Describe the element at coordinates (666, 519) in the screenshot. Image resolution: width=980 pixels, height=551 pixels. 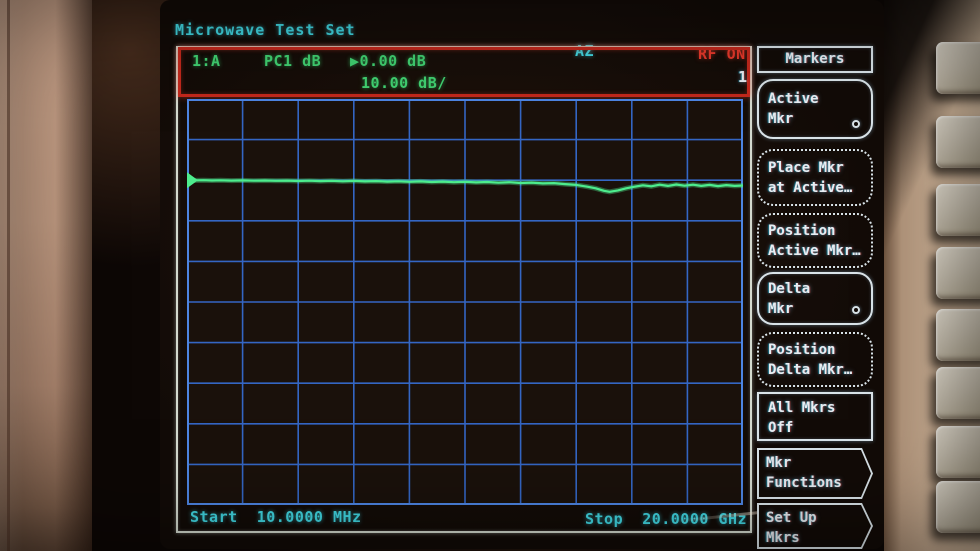
I see `stop-frequency: Stop 20.0000 GHz` at that location.